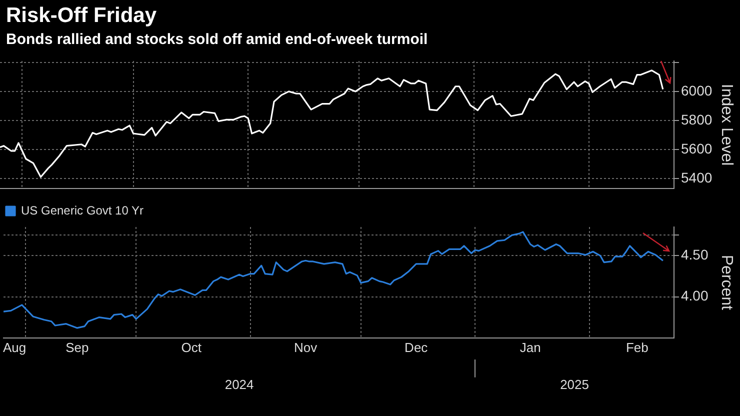  What do you see at coordinates (530, 348) in the screenshot?
I see `x-tick-label: Jan` at bounding box center [530, 348].